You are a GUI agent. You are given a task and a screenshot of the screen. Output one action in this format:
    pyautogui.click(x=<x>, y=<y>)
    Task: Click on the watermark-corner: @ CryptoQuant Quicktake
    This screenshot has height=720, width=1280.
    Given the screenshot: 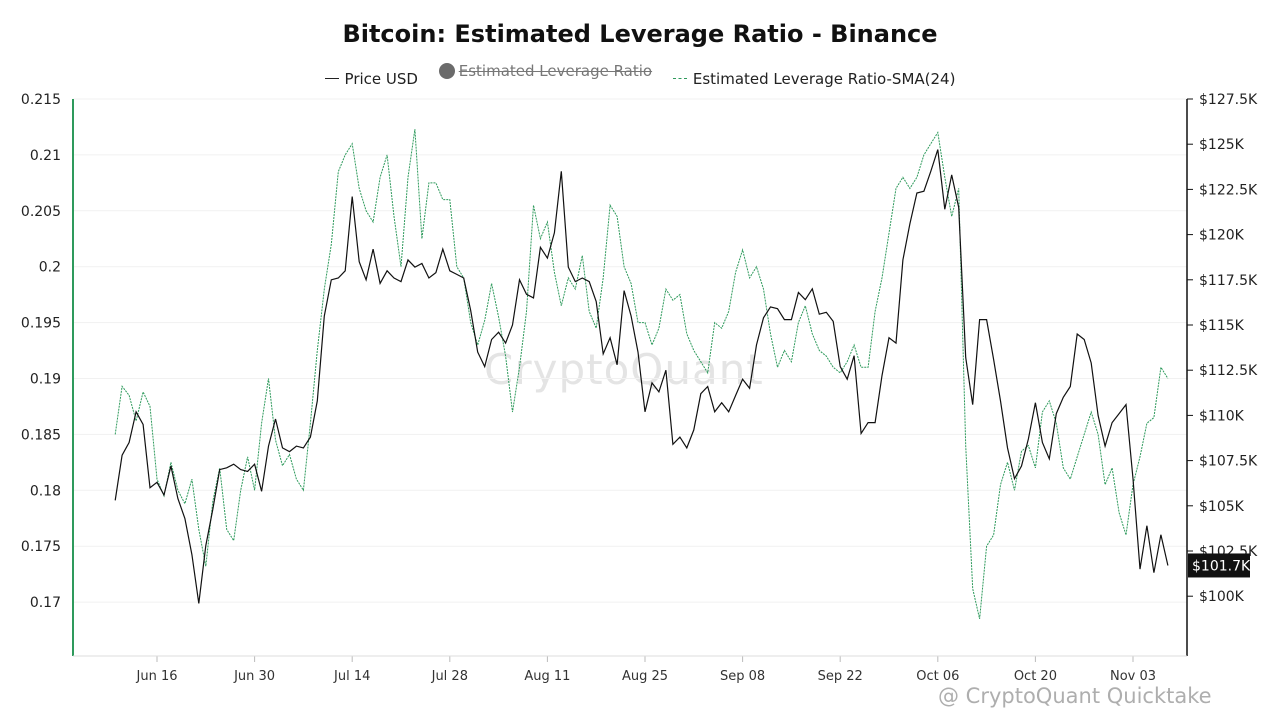 What is the action you would take?
    pyautogui.click(x=1075, y=696)
    